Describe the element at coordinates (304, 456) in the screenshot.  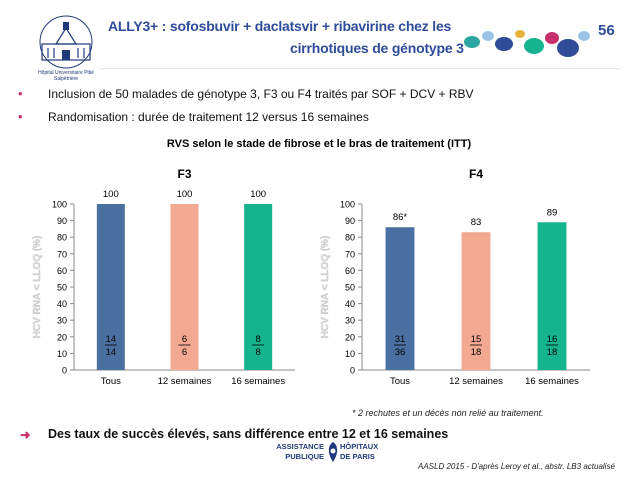
I see `logo-text: PUBLIQUE` at that location.